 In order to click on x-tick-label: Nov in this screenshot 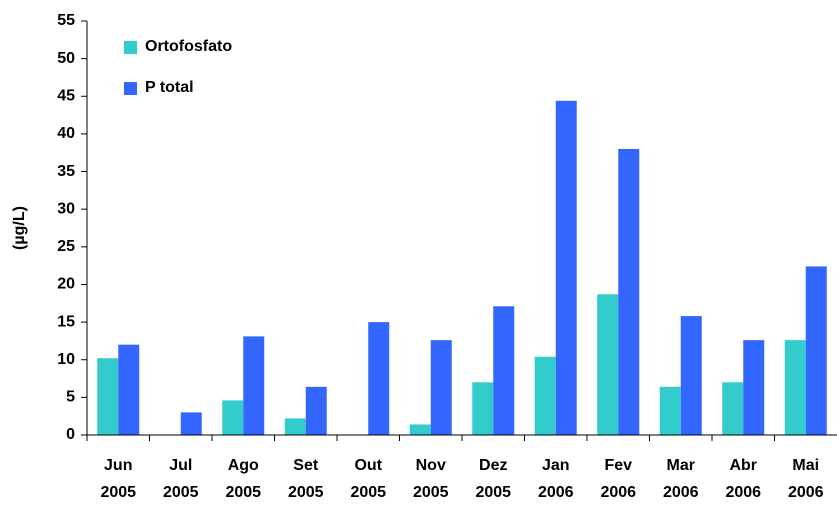, I will do `click(431, 465)`.